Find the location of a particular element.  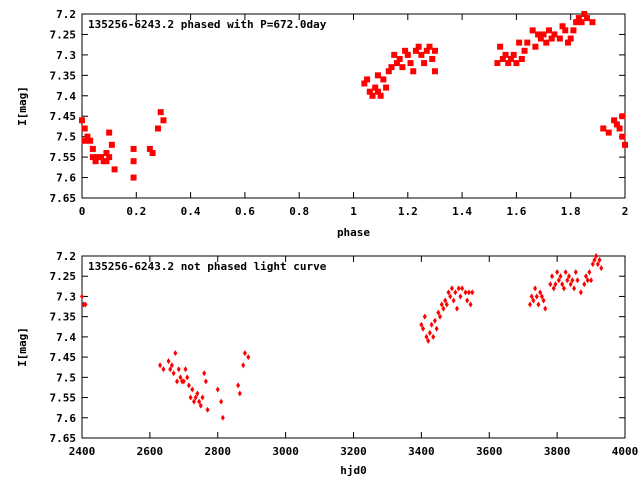

y-tick-label: 7.2 is located at coordinates (66, 14).